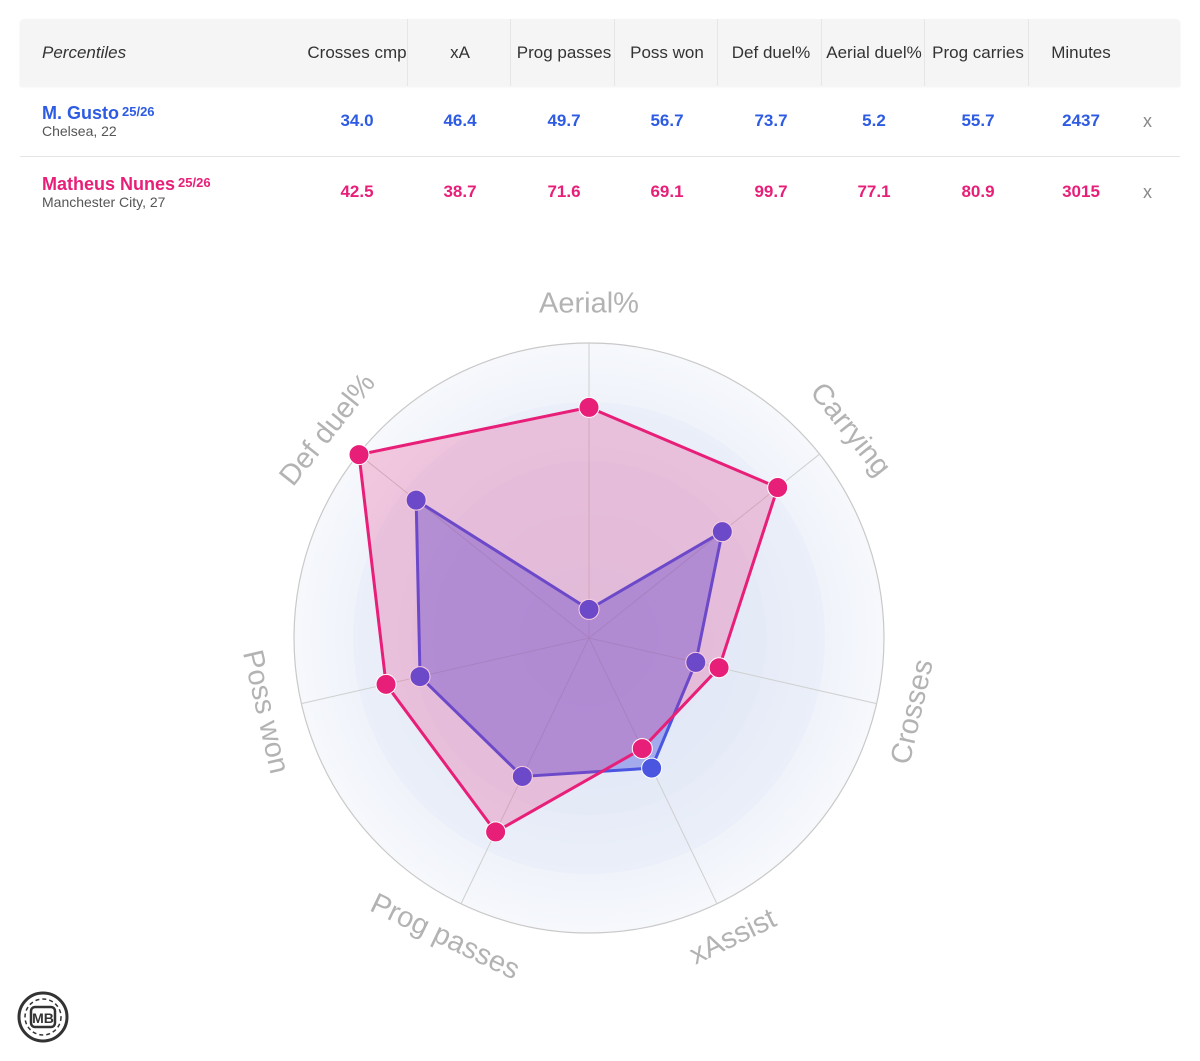  What do you see at coordinates (564, 191) in the screenshot?
I see `value-prog-passes: 71.6` at bounding box center [564, 191].